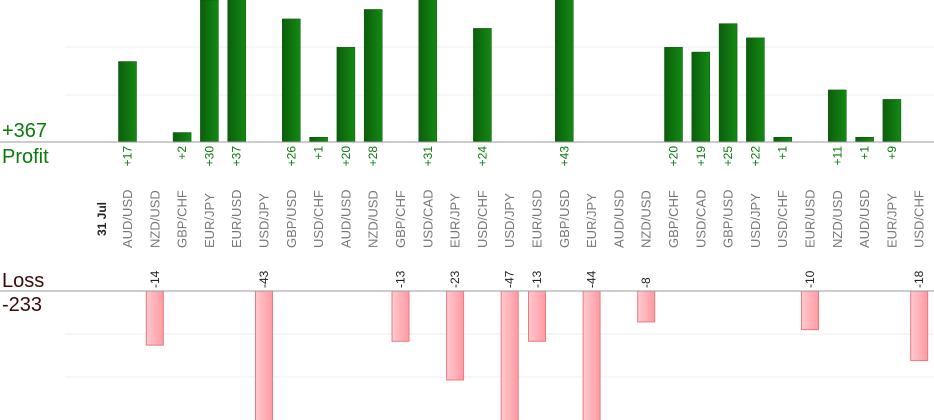 This screenshot has height=420, width=934. Describe the element at coordinates (919, 279) in the screenshot. I see `loss-value-label: -18` at that location.